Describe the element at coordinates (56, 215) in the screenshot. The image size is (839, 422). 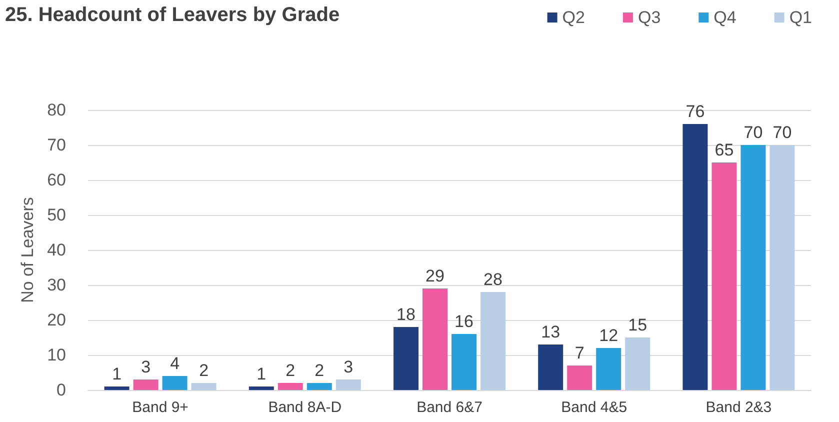
I see `y-tick-label: 50` at that location.